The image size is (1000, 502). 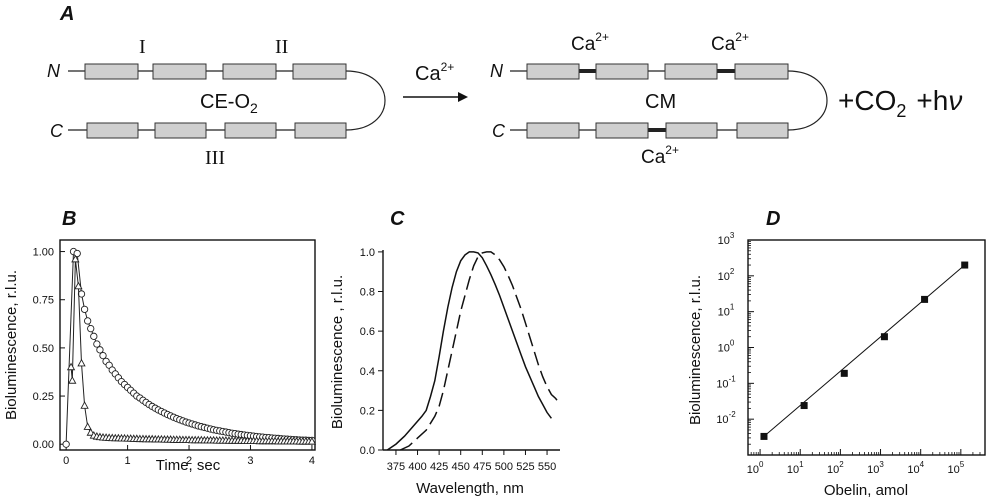 What do you see at coordinates (142, 47) in the screenshot?
I see `site-label-i: I` at bounding box center [142, 47].